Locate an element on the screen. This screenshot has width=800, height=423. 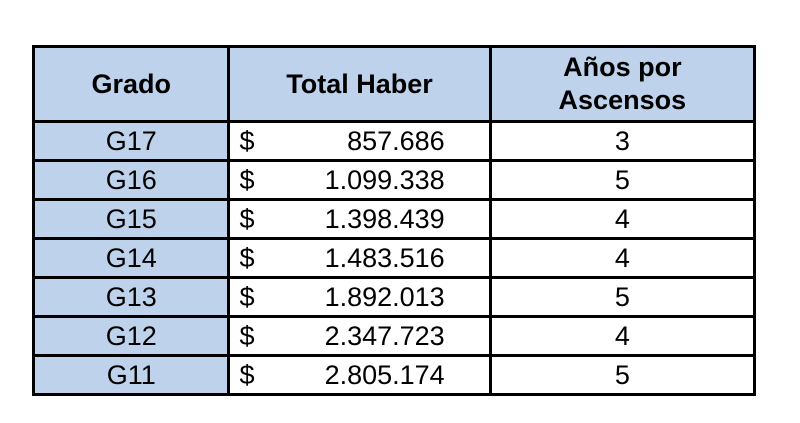
column-header-anos-label: Años por Ascensos is located at coordinates (622, 83).